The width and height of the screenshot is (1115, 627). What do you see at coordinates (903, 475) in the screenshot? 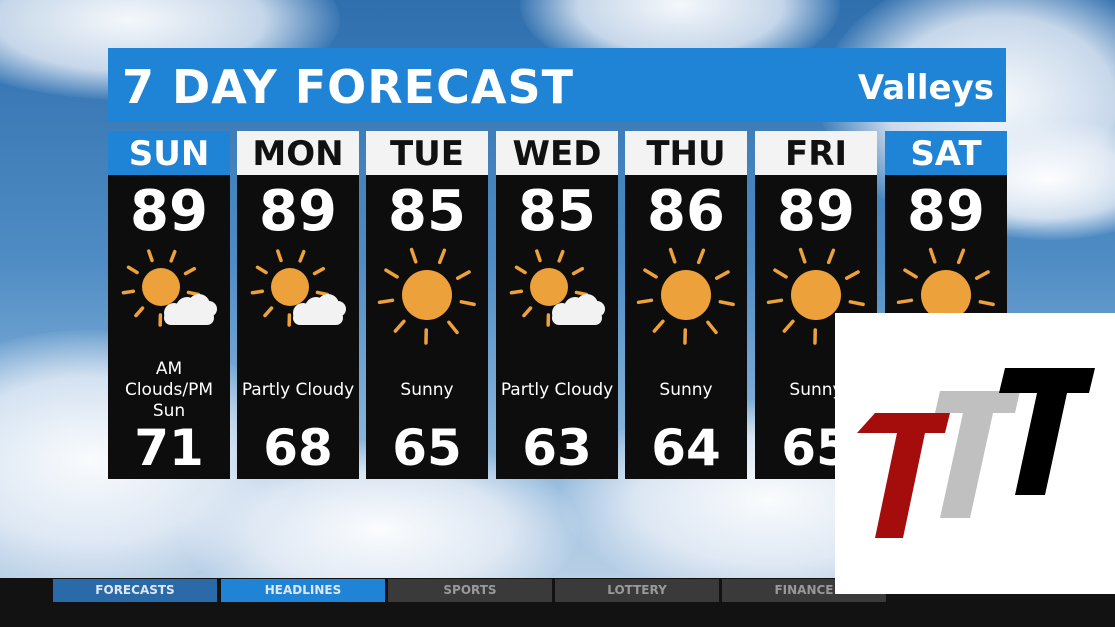
I see `logo-t-red` at bounding box center [903, 475].